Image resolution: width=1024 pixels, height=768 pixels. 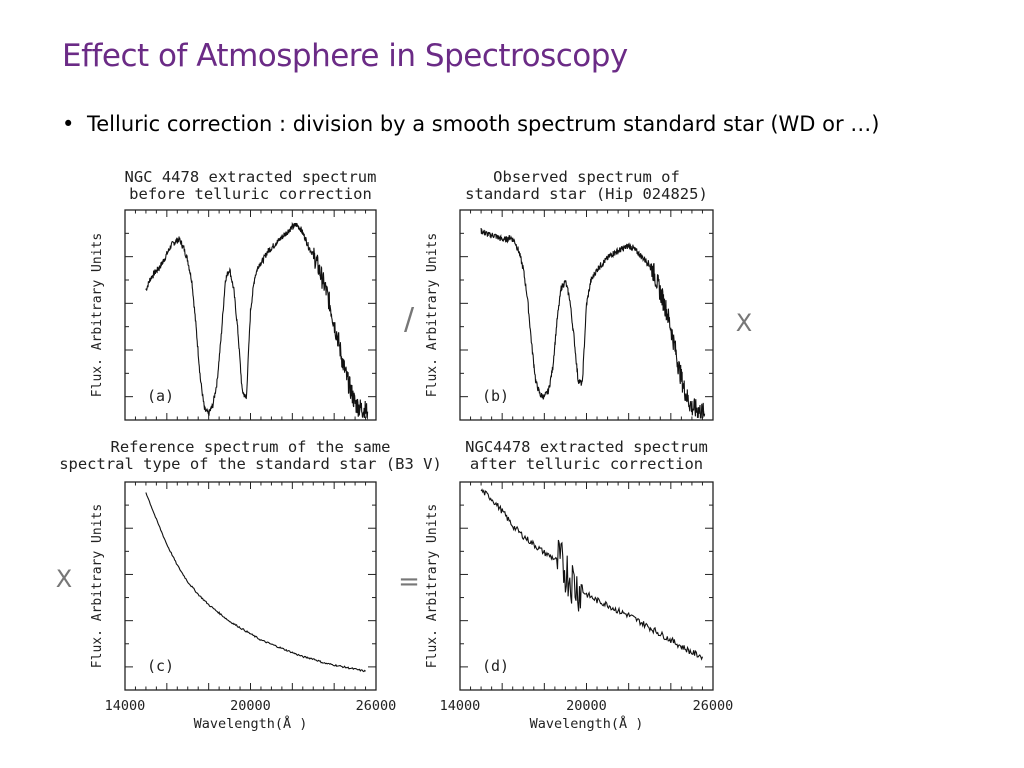 I want to click on panel-letter-label: (b), so click(x=495, y=396).